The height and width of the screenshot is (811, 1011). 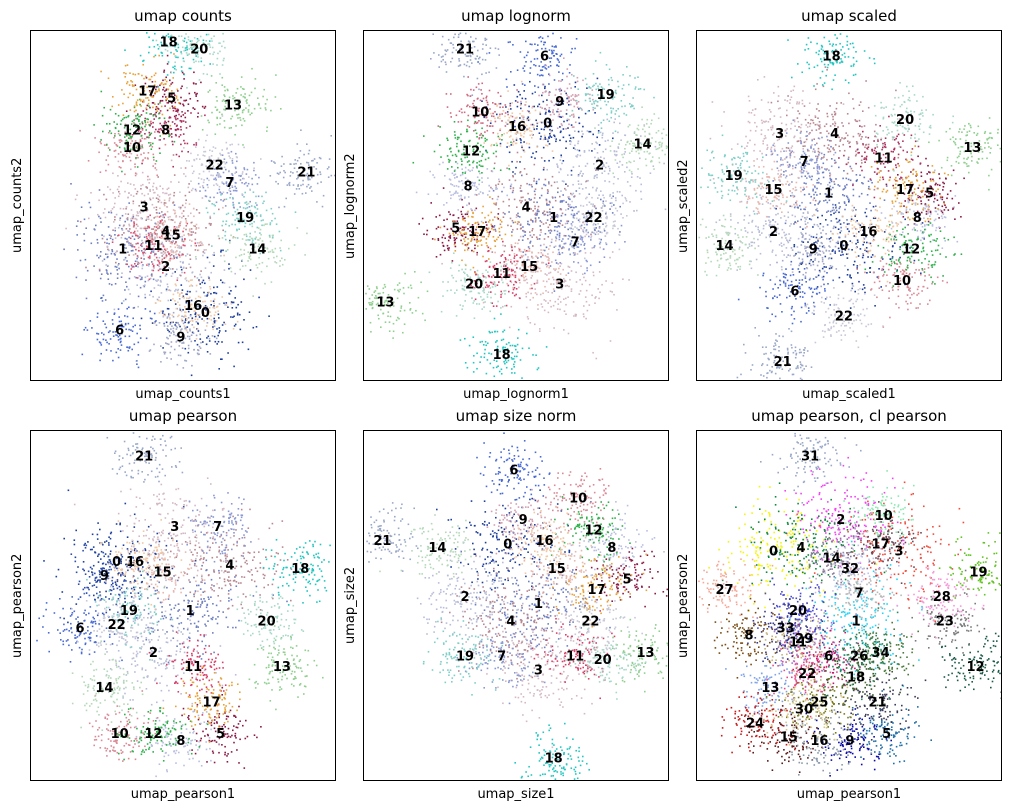 What do you see at coordinates (132, 130) in the screenshot?
I see `cluster-label-12: 12` at bounding box center [132, 130].